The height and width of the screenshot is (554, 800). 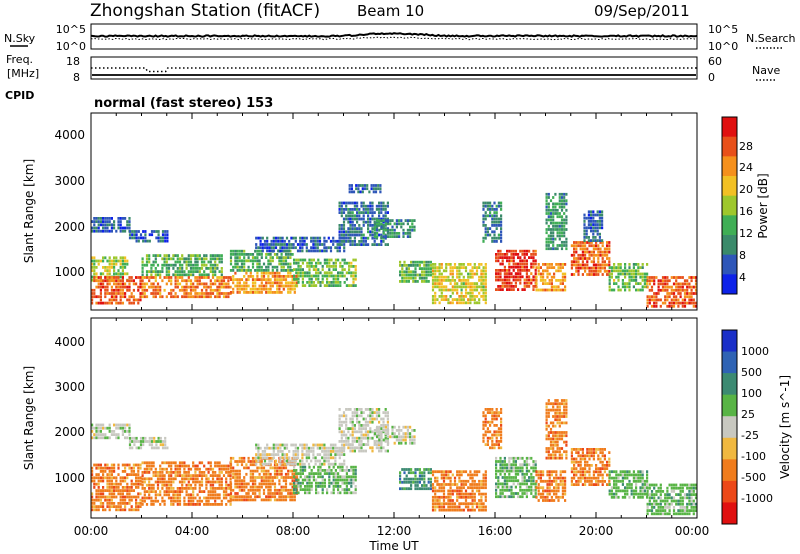 What do you see at coordinates (142, 265) in the screenshot?
I see `power-region-4-cell` at bounding box center [142, 265].